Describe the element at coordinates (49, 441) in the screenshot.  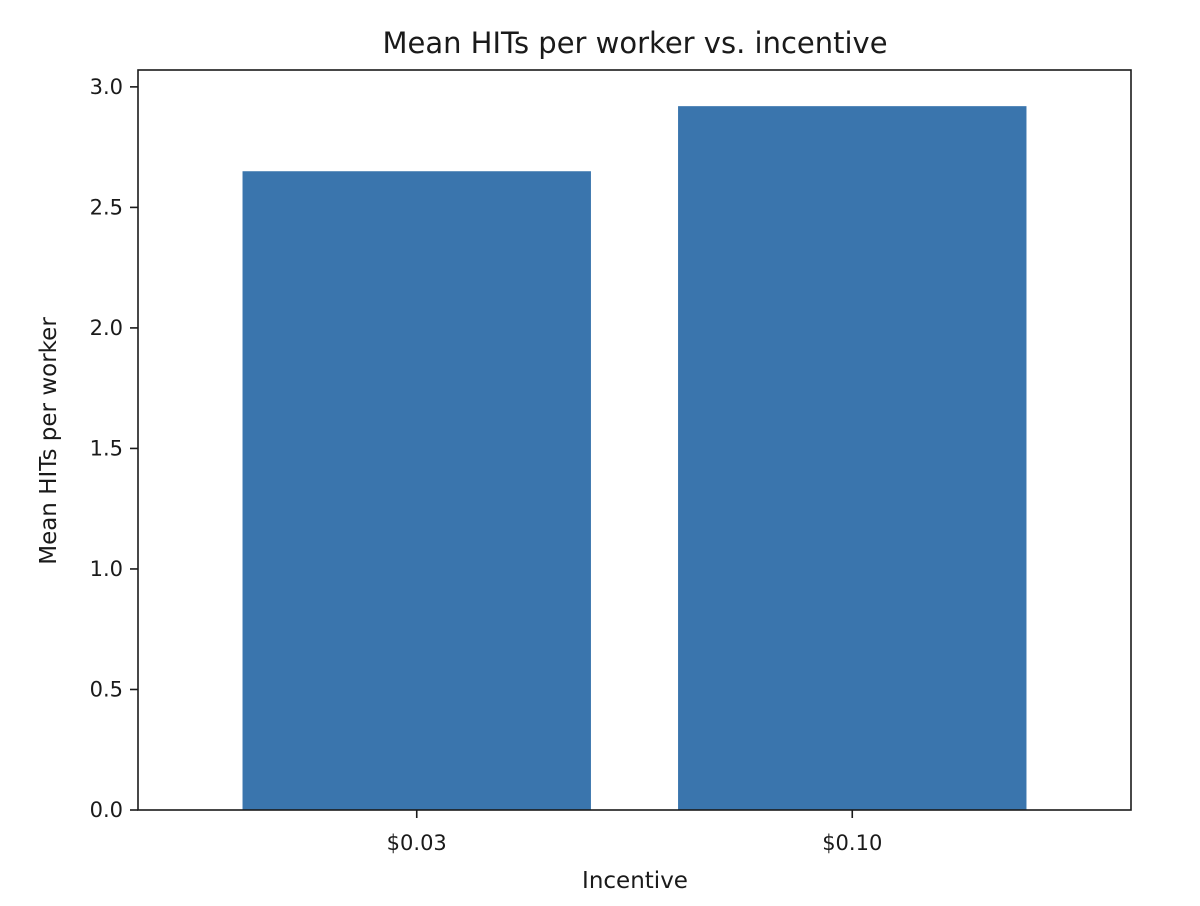
I see `y-axis-label: Mean HITs per worker` at that location.